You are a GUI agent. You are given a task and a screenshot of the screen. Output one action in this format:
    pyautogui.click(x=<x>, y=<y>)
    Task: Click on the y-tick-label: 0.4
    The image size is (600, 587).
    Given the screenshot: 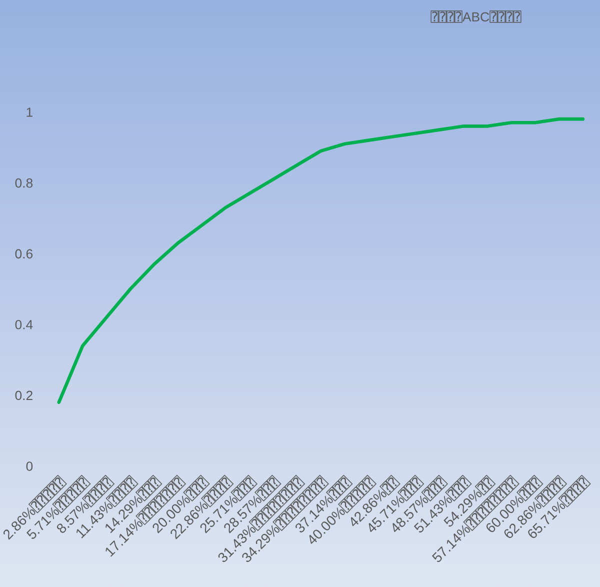 What is the action you would take?
    pyautogui.click(x=24, y=325)
    